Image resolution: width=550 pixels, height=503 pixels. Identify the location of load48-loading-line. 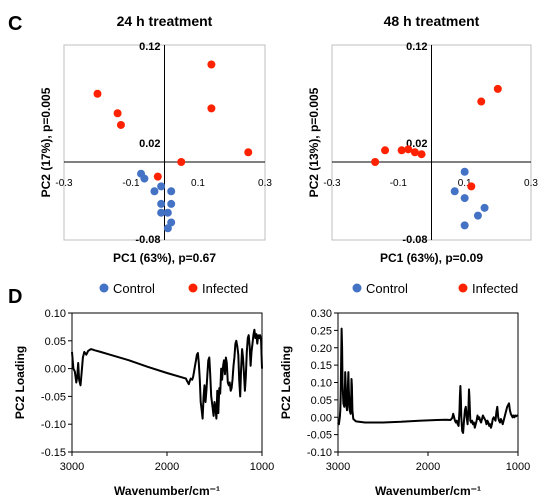
(428, 380).